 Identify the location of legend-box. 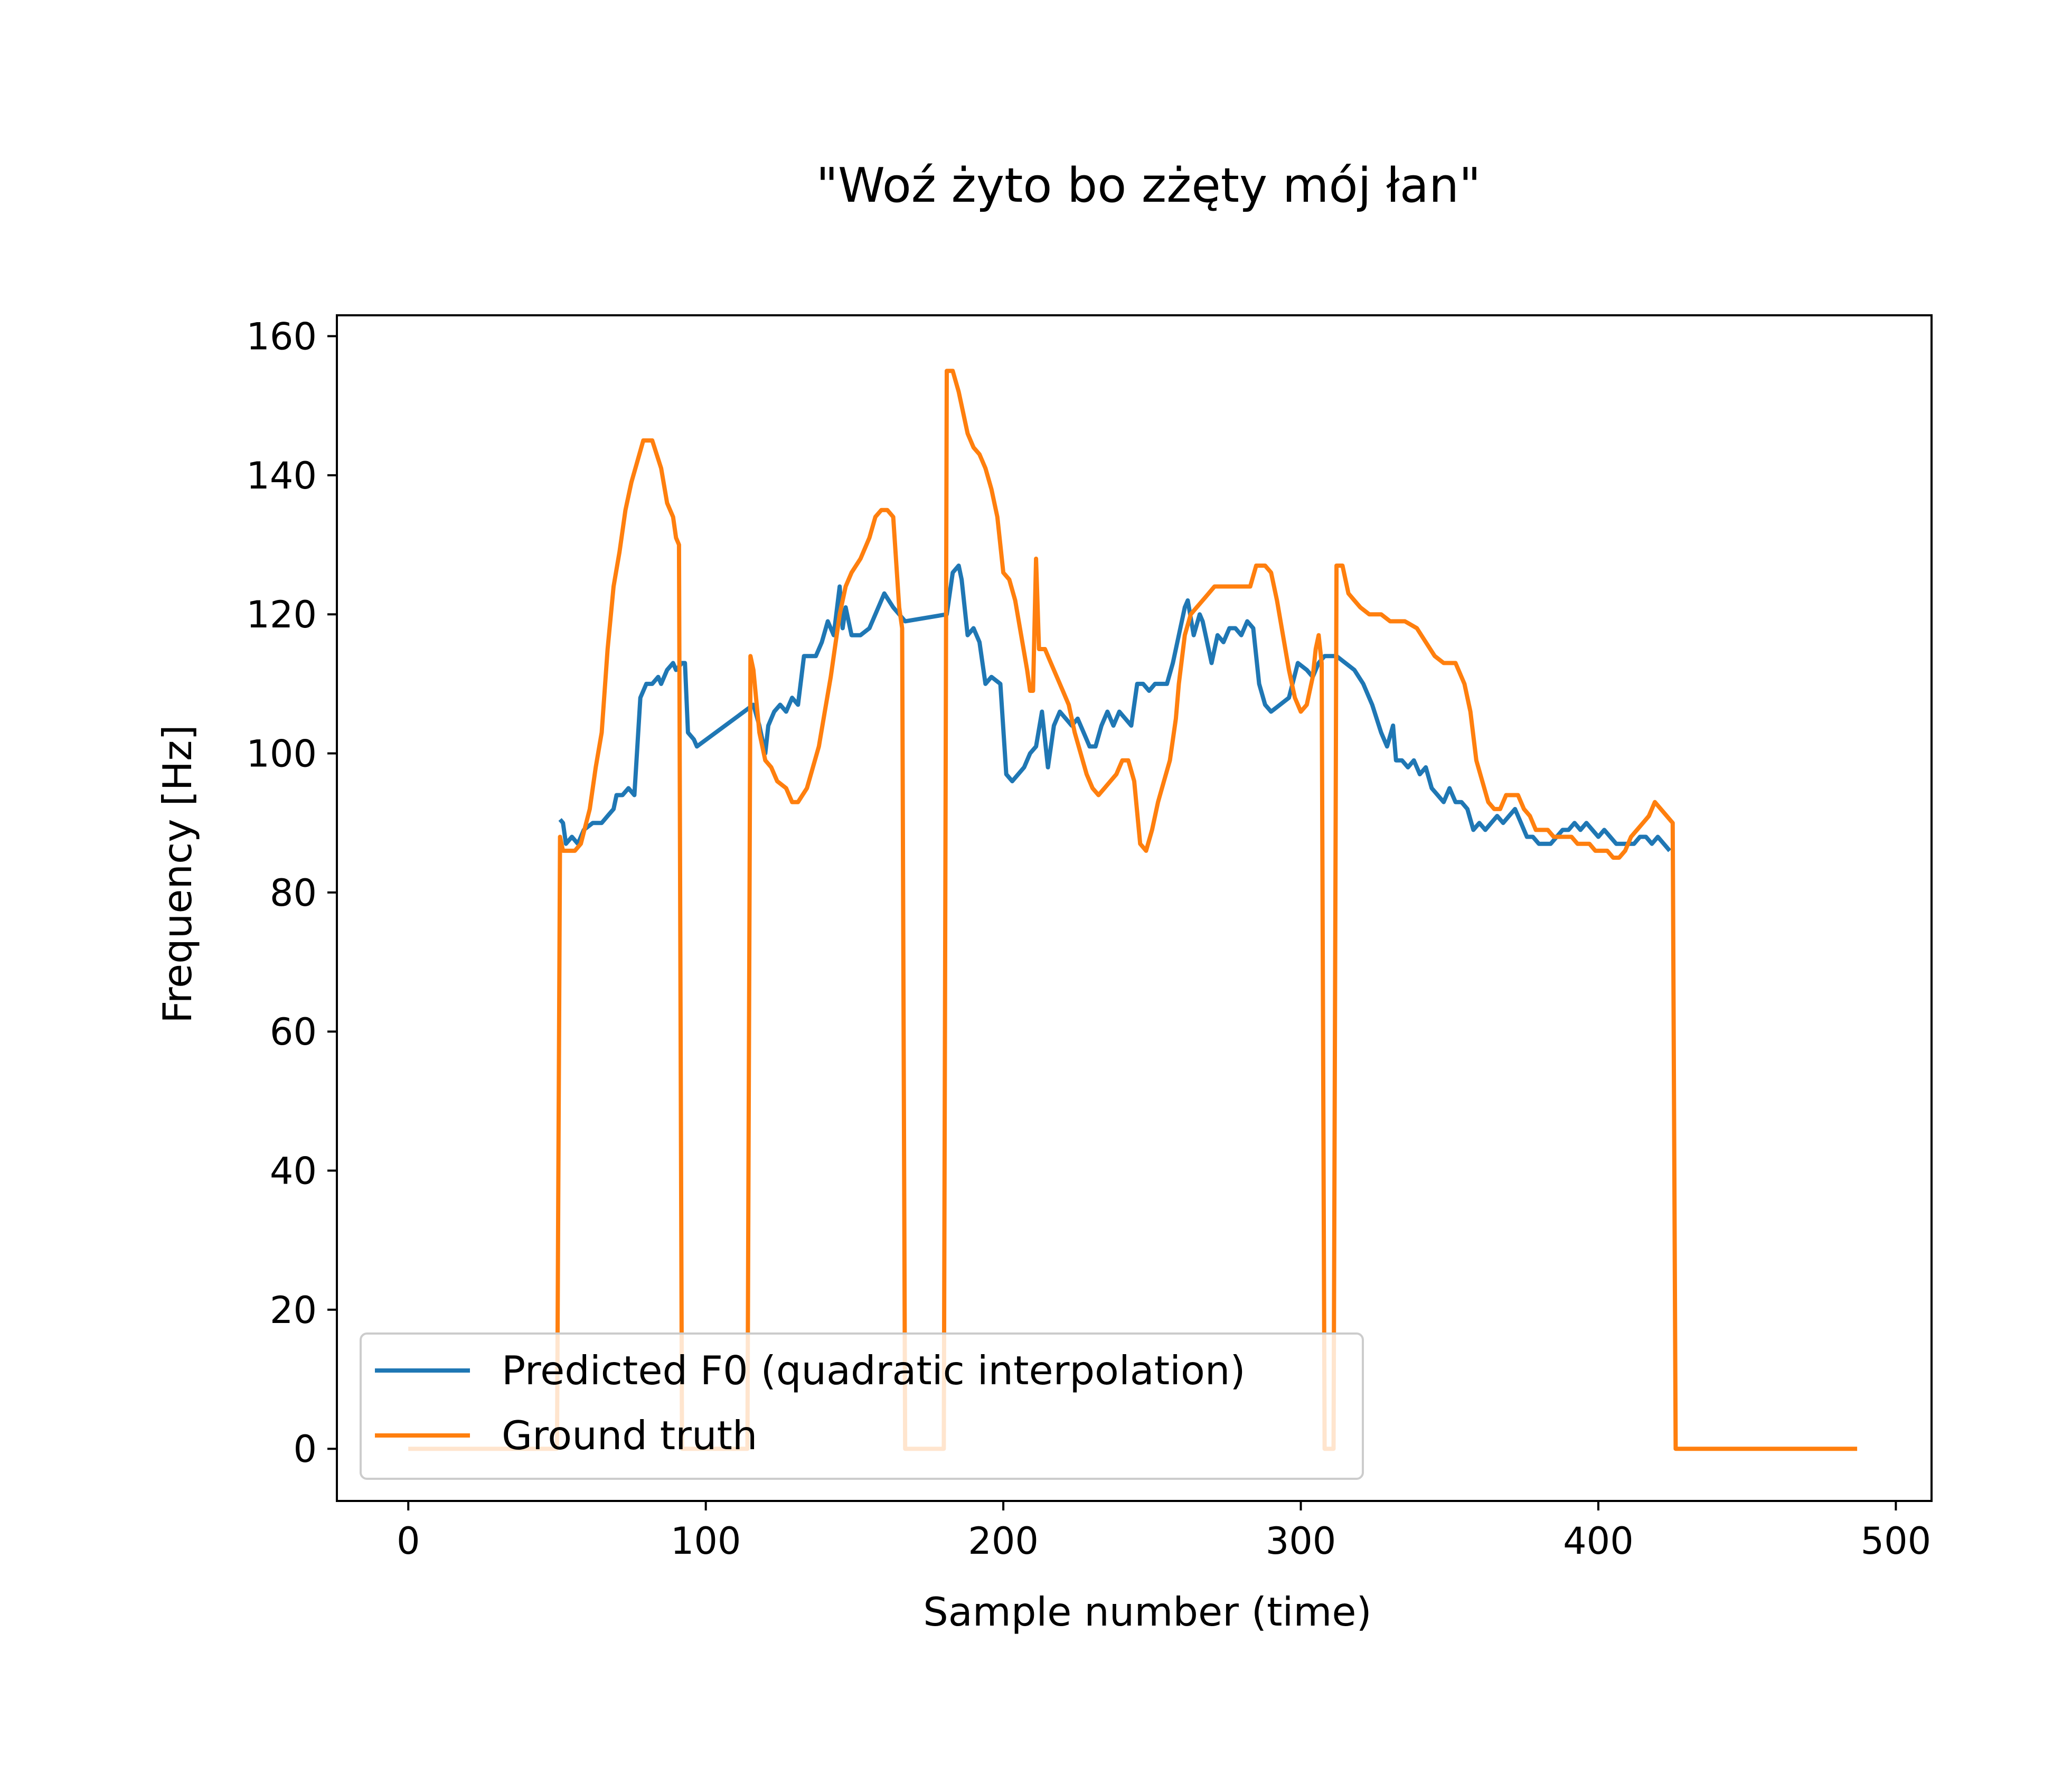
(862, 1406).